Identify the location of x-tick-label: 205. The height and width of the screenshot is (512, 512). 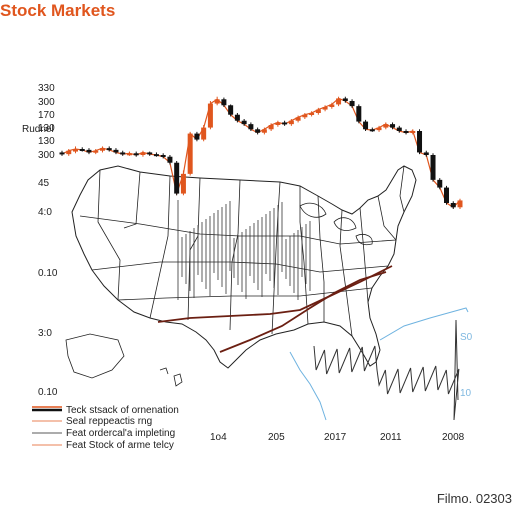
(276, 437).